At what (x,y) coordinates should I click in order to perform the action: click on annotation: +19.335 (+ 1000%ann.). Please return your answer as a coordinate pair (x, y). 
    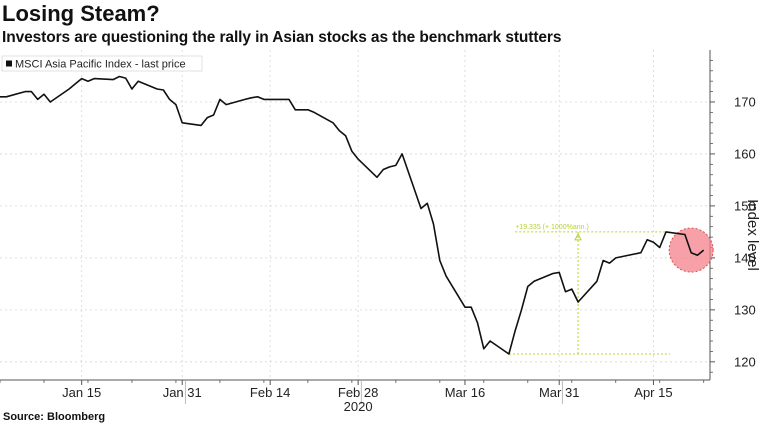
    Looking at the image, I should click on (589, 289).